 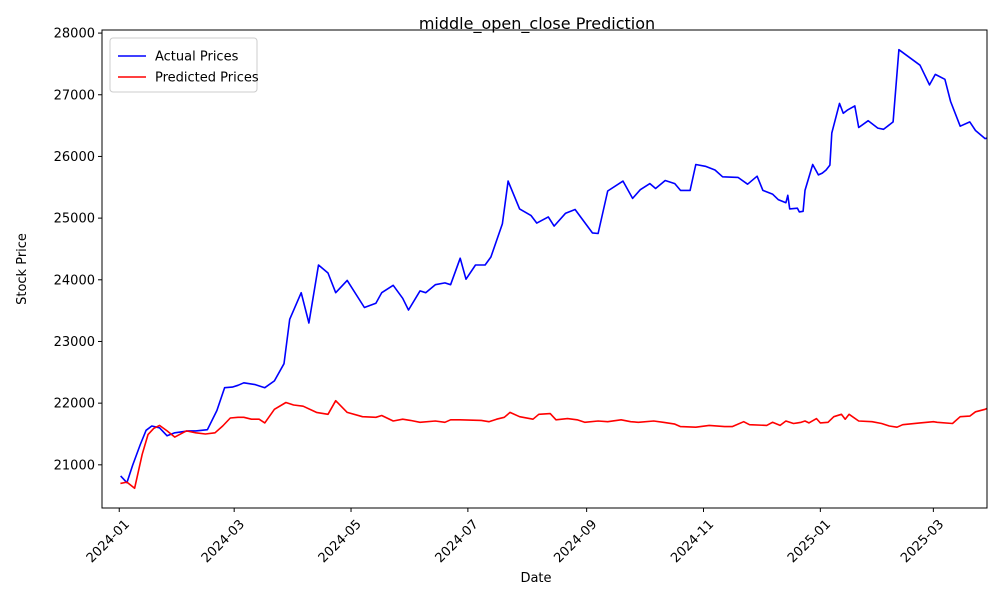 I want to click on y-tick-label: 22000, so click(x=74, y=404).